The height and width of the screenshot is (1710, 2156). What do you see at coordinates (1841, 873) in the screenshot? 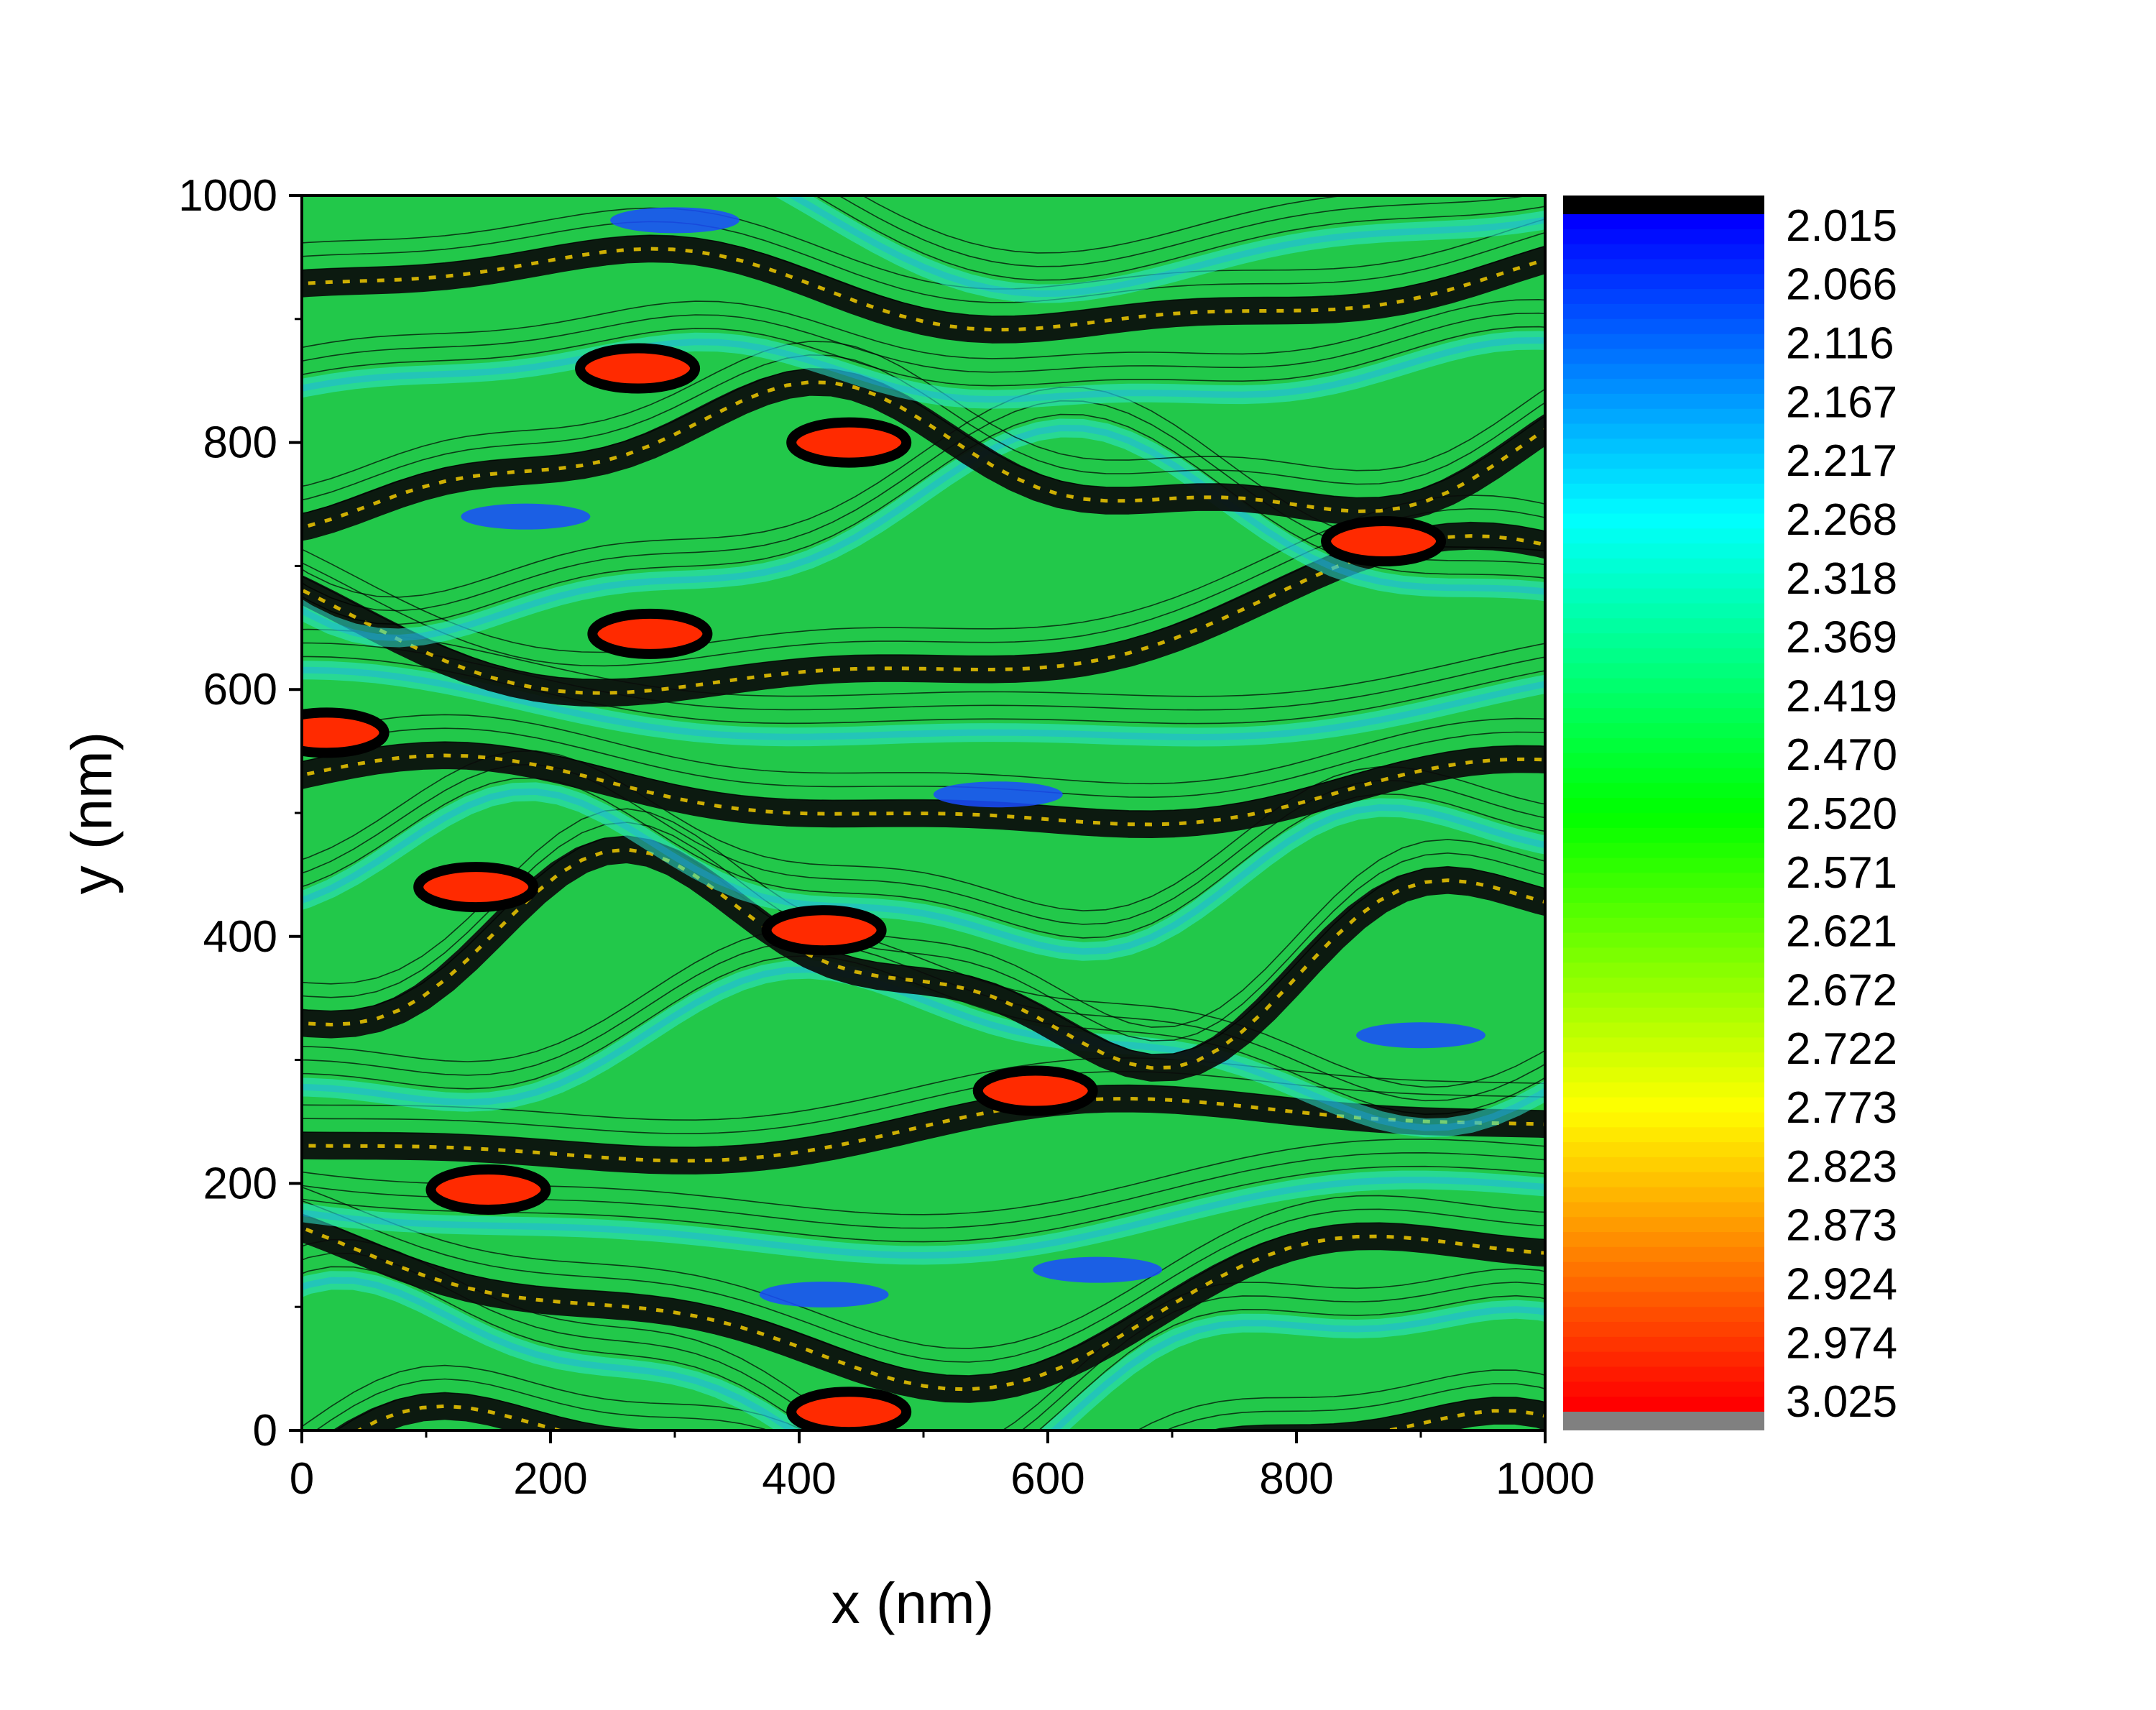
I see `colorbar-label: 2.571` at bounding box center [1841, 873].